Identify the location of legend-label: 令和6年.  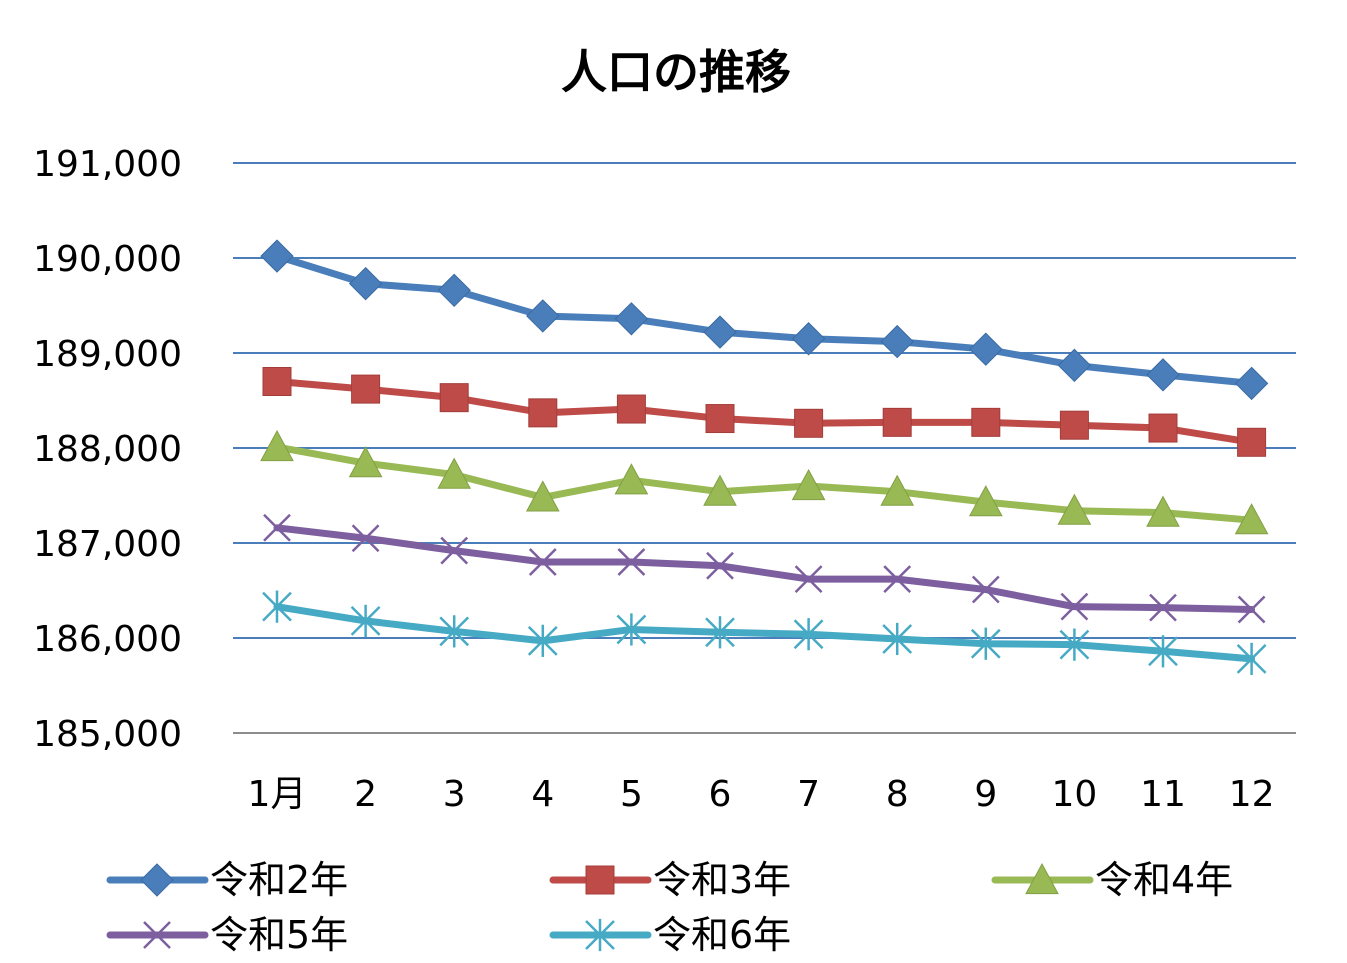
(722, 935).